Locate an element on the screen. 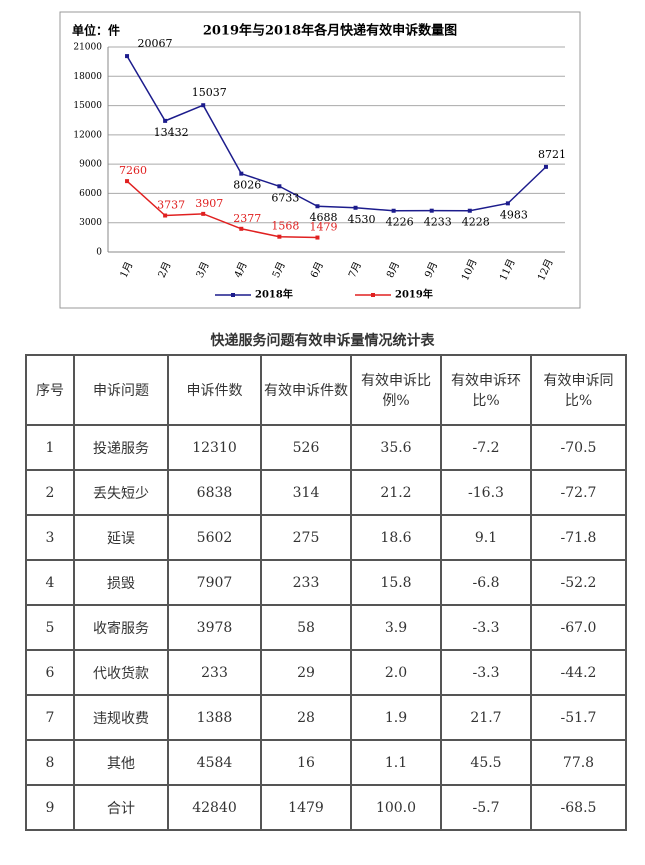 This screenshot has height=865, width=645. table-cell: 7907 is located at coordinates (214, 582).